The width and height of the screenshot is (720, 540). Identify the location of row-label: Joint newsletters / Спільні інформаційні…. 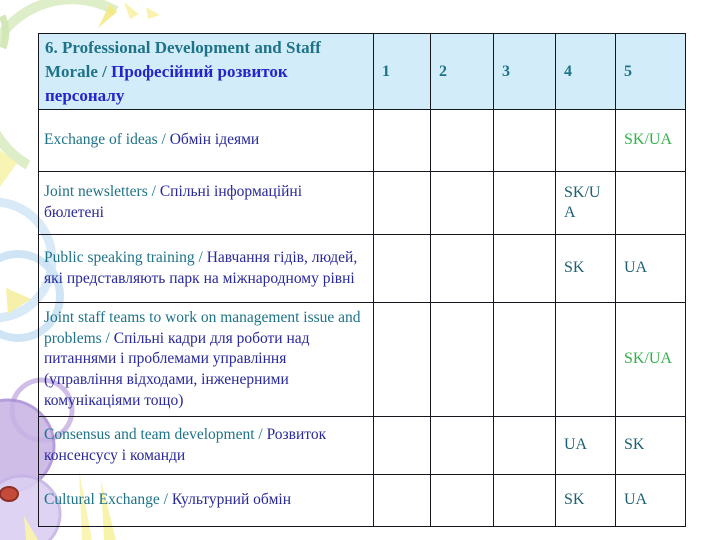
(206, 203).